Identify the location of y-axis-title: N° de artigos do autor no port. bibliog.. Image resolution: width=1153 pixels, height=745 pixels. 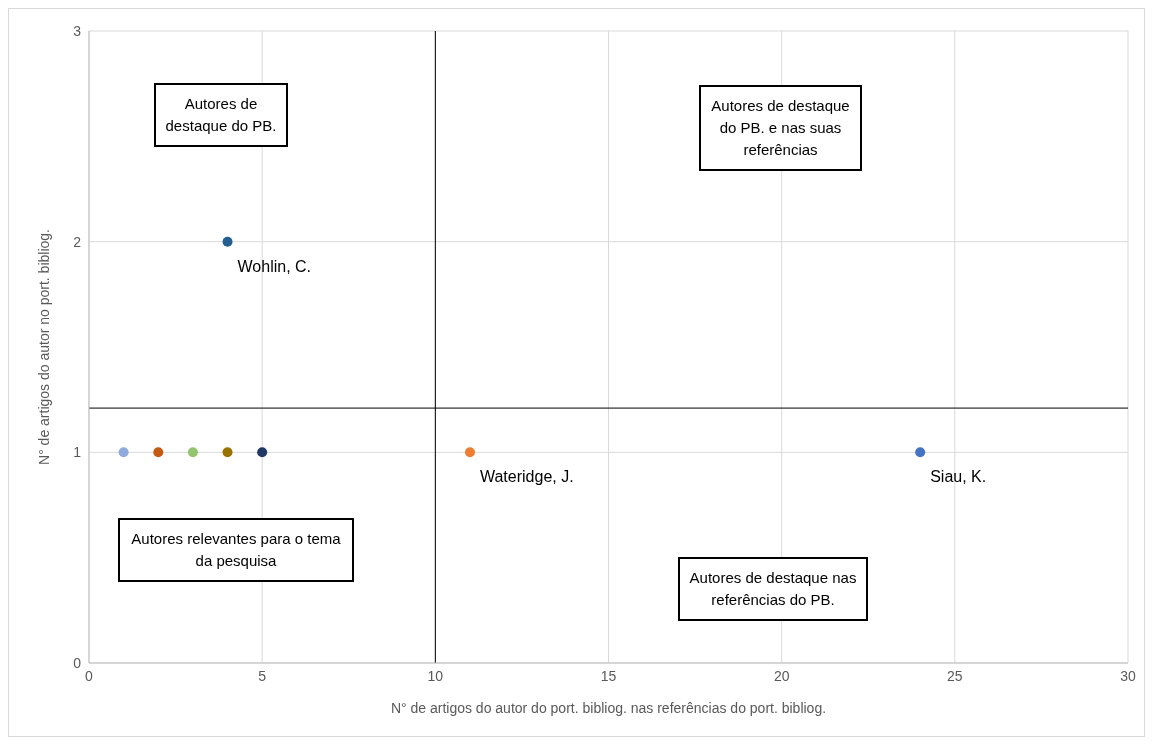
(43, 347).